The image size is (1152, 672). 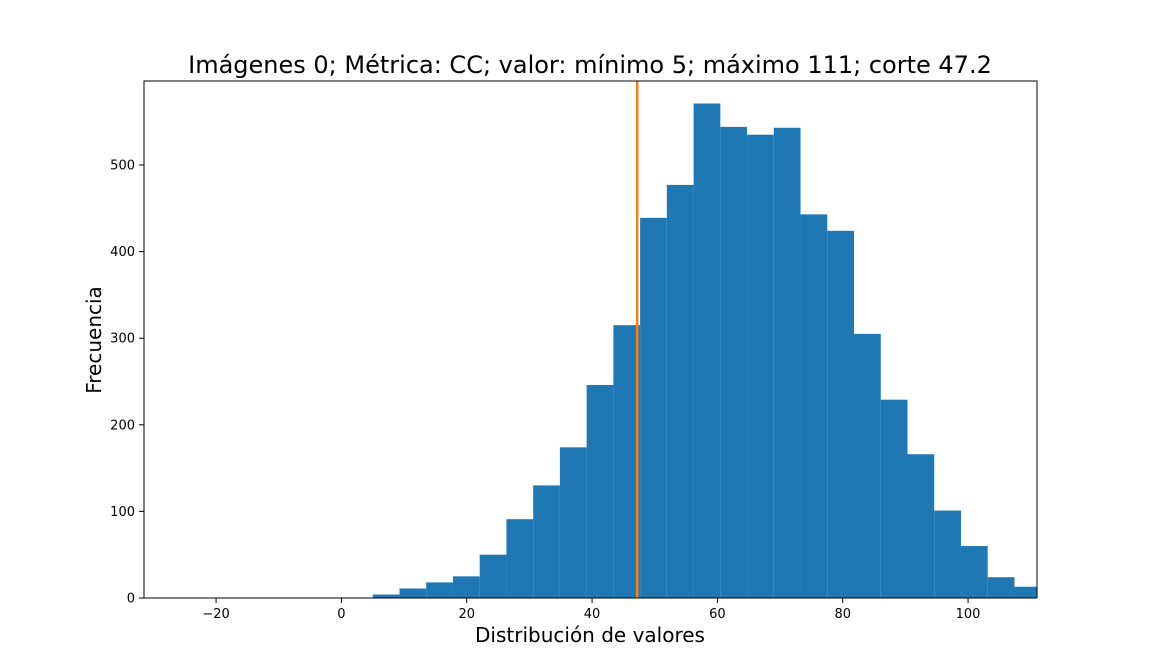 I want to click on x-axis-ticks: −20 0 20 40 60 80 100, so click(x=591, y=610).